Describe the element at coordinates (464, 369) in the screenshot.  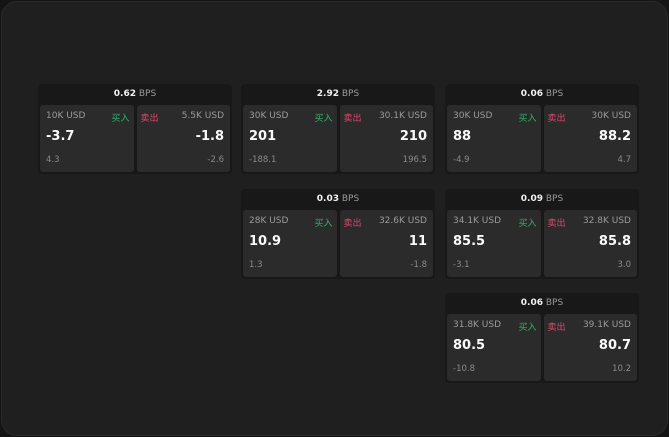
I see `buy-change: -10.8` at that location.